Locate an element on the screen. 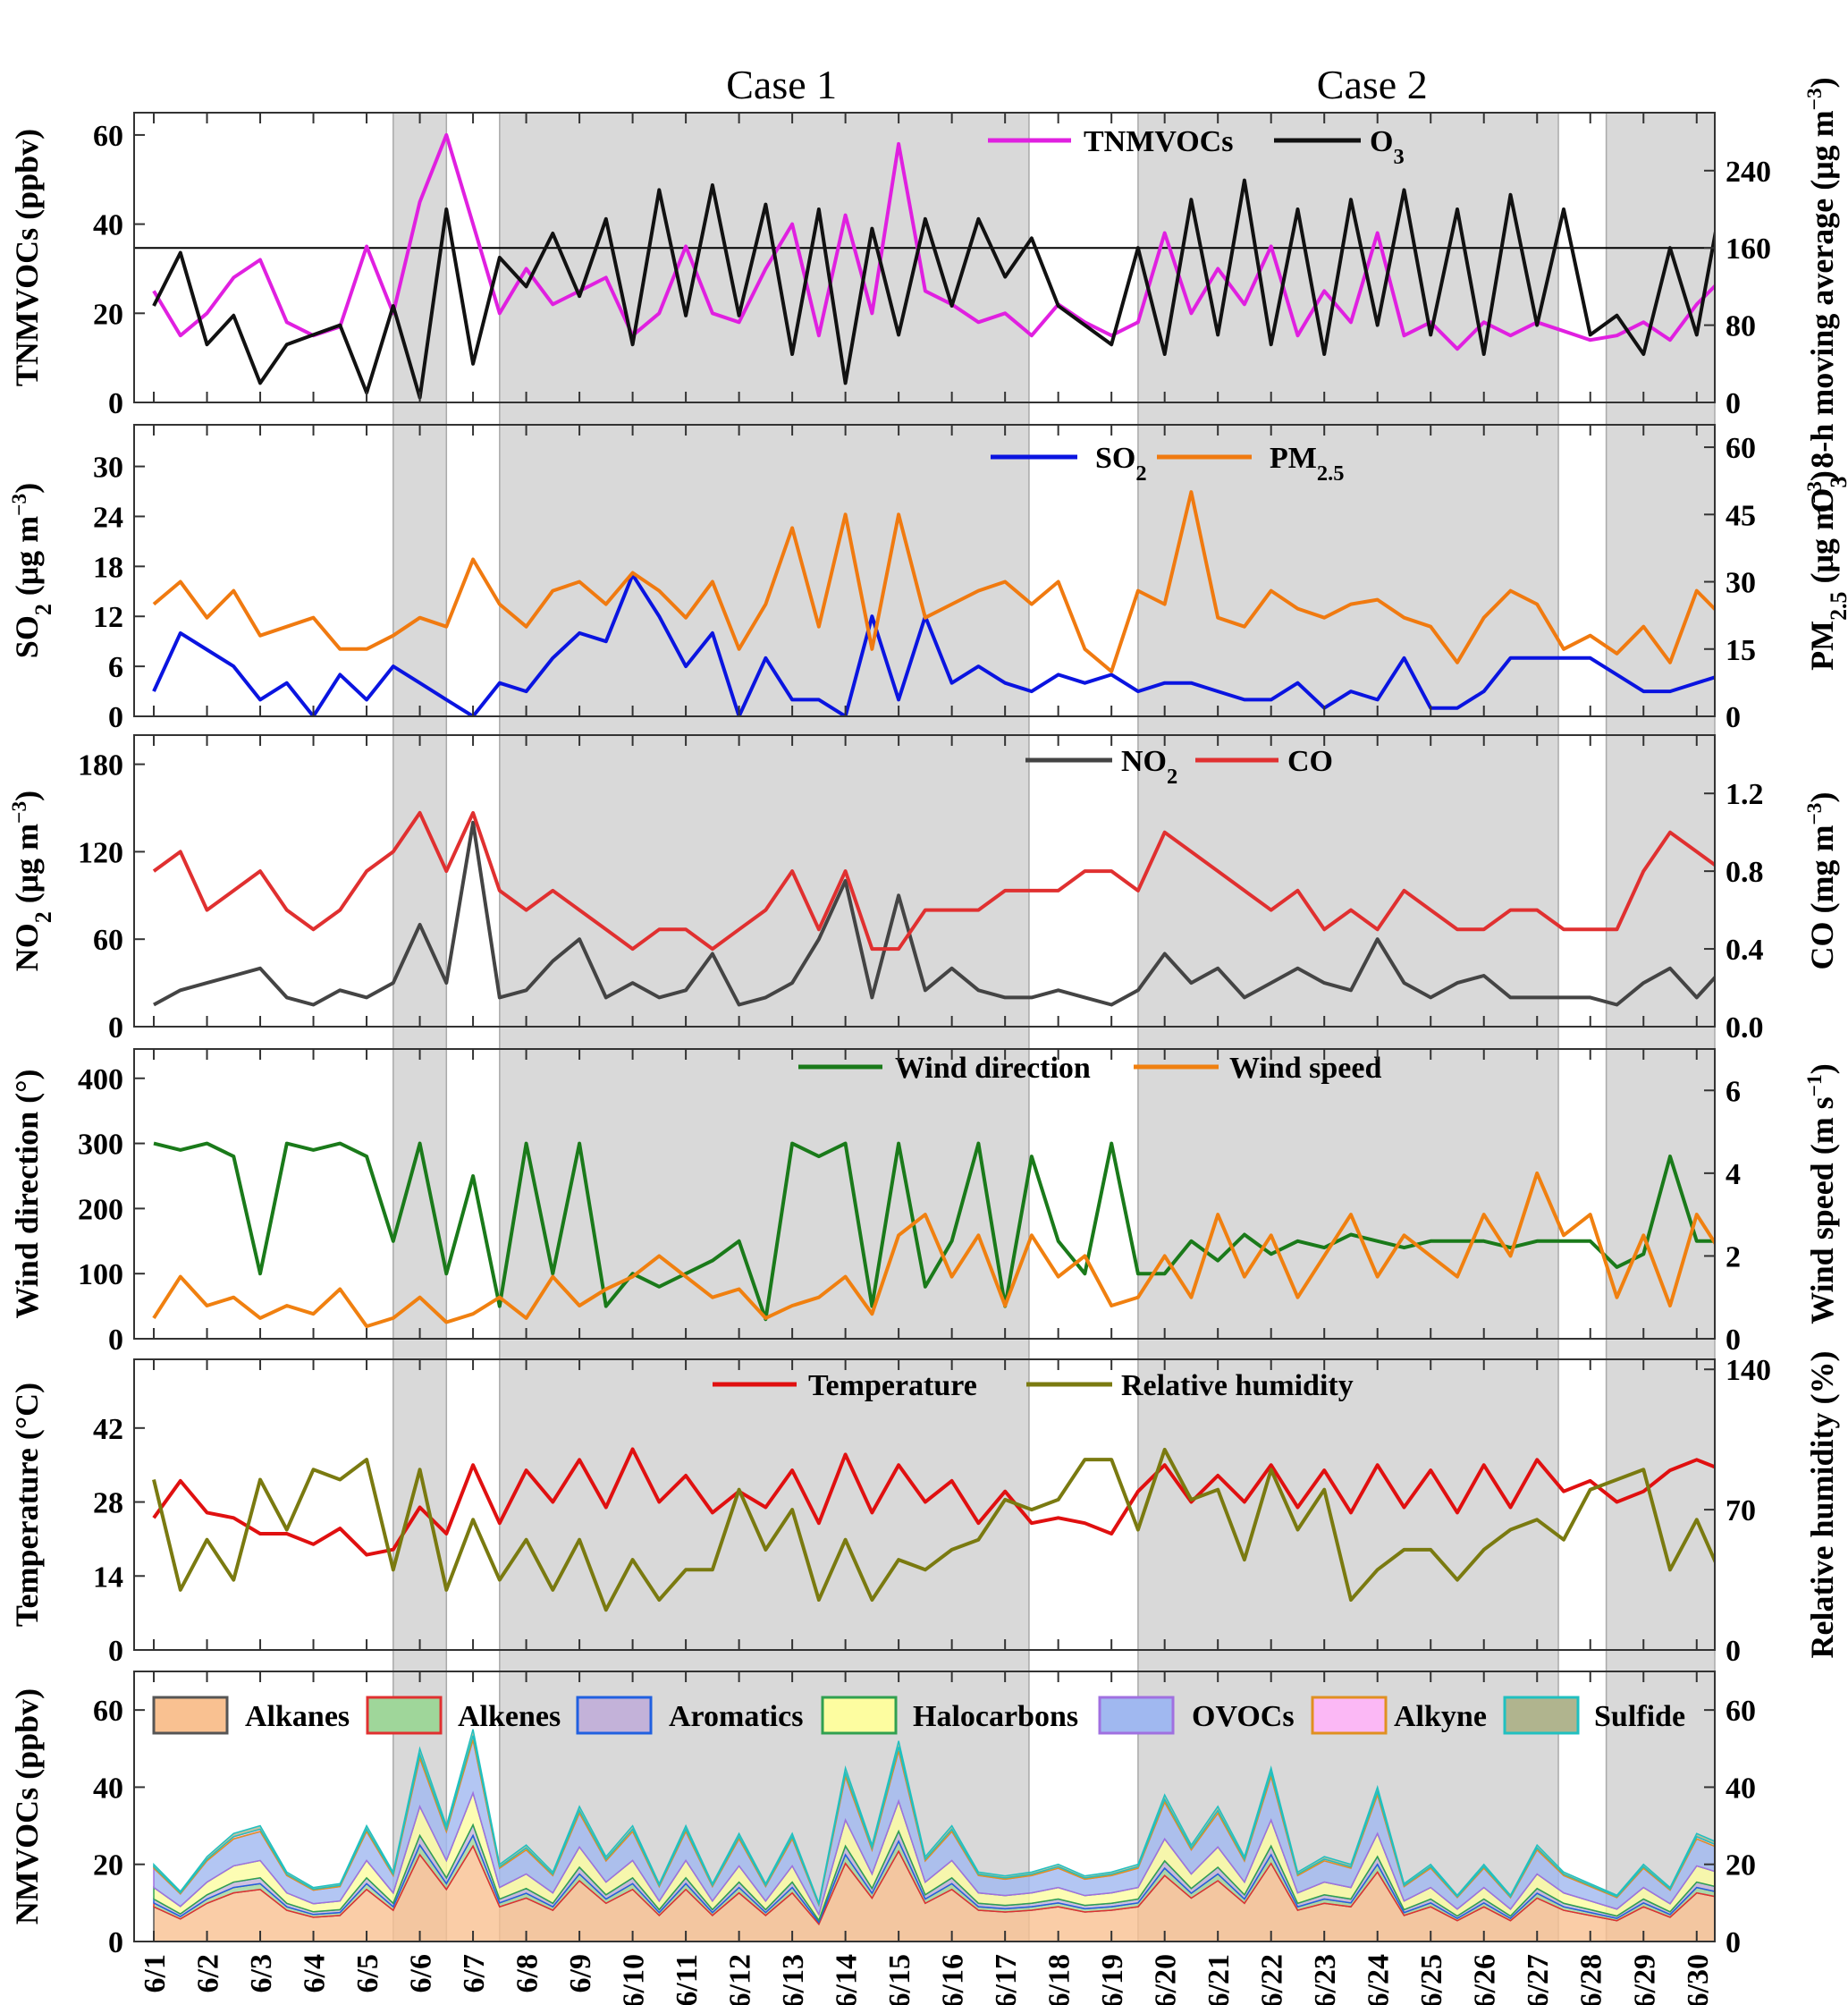 The image size is (1848, 2005). case-label-1: Case 1 is located at coordinates (781, 84).